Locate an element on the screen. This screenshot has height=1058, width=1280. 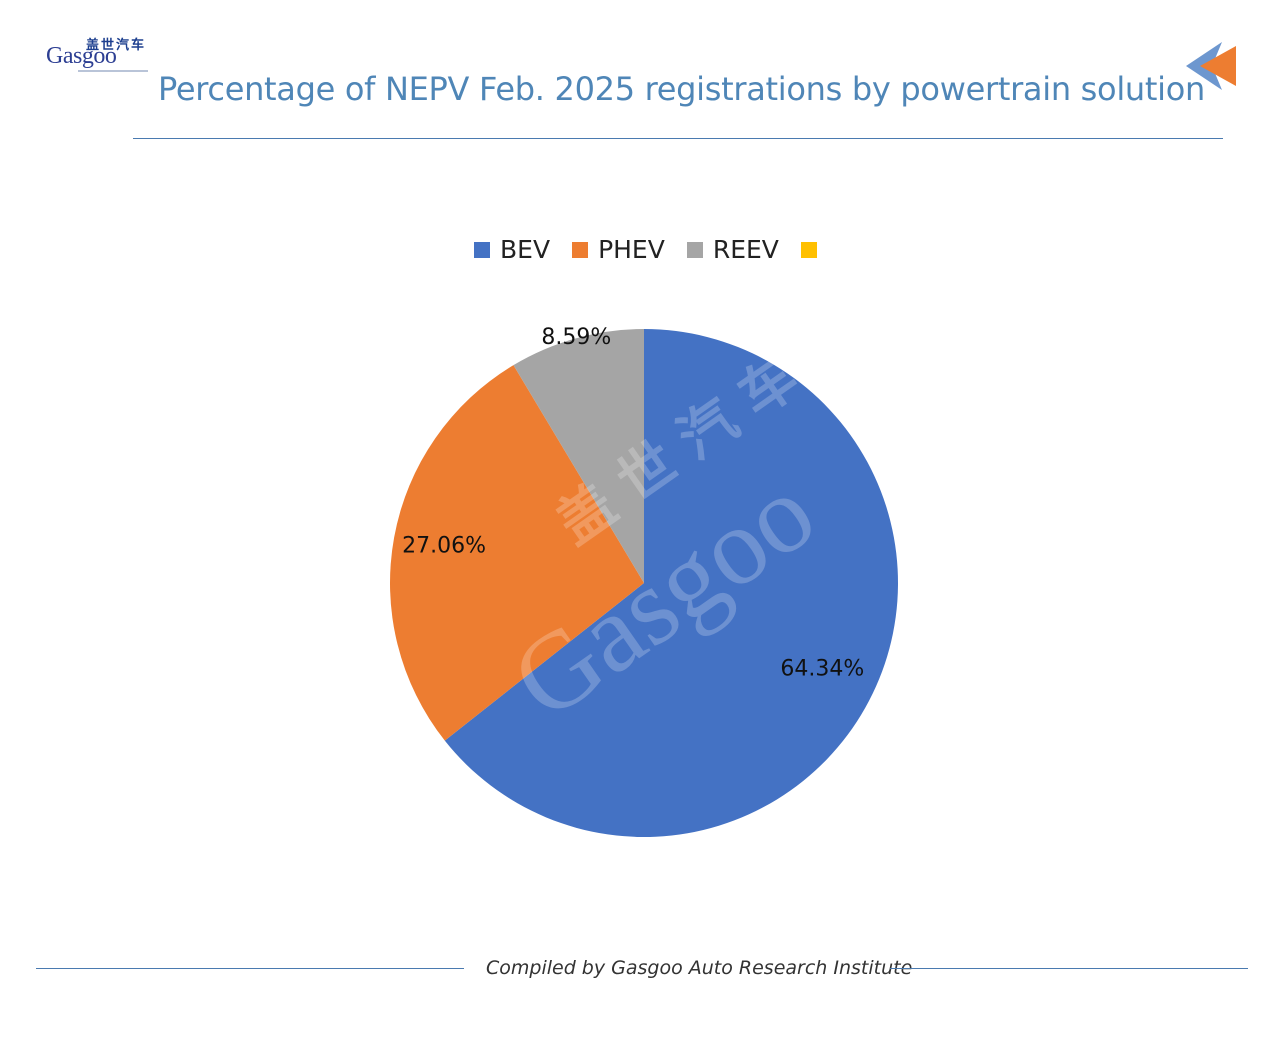
data-label-phev: 27.06% is located at coordinates (444, 545).